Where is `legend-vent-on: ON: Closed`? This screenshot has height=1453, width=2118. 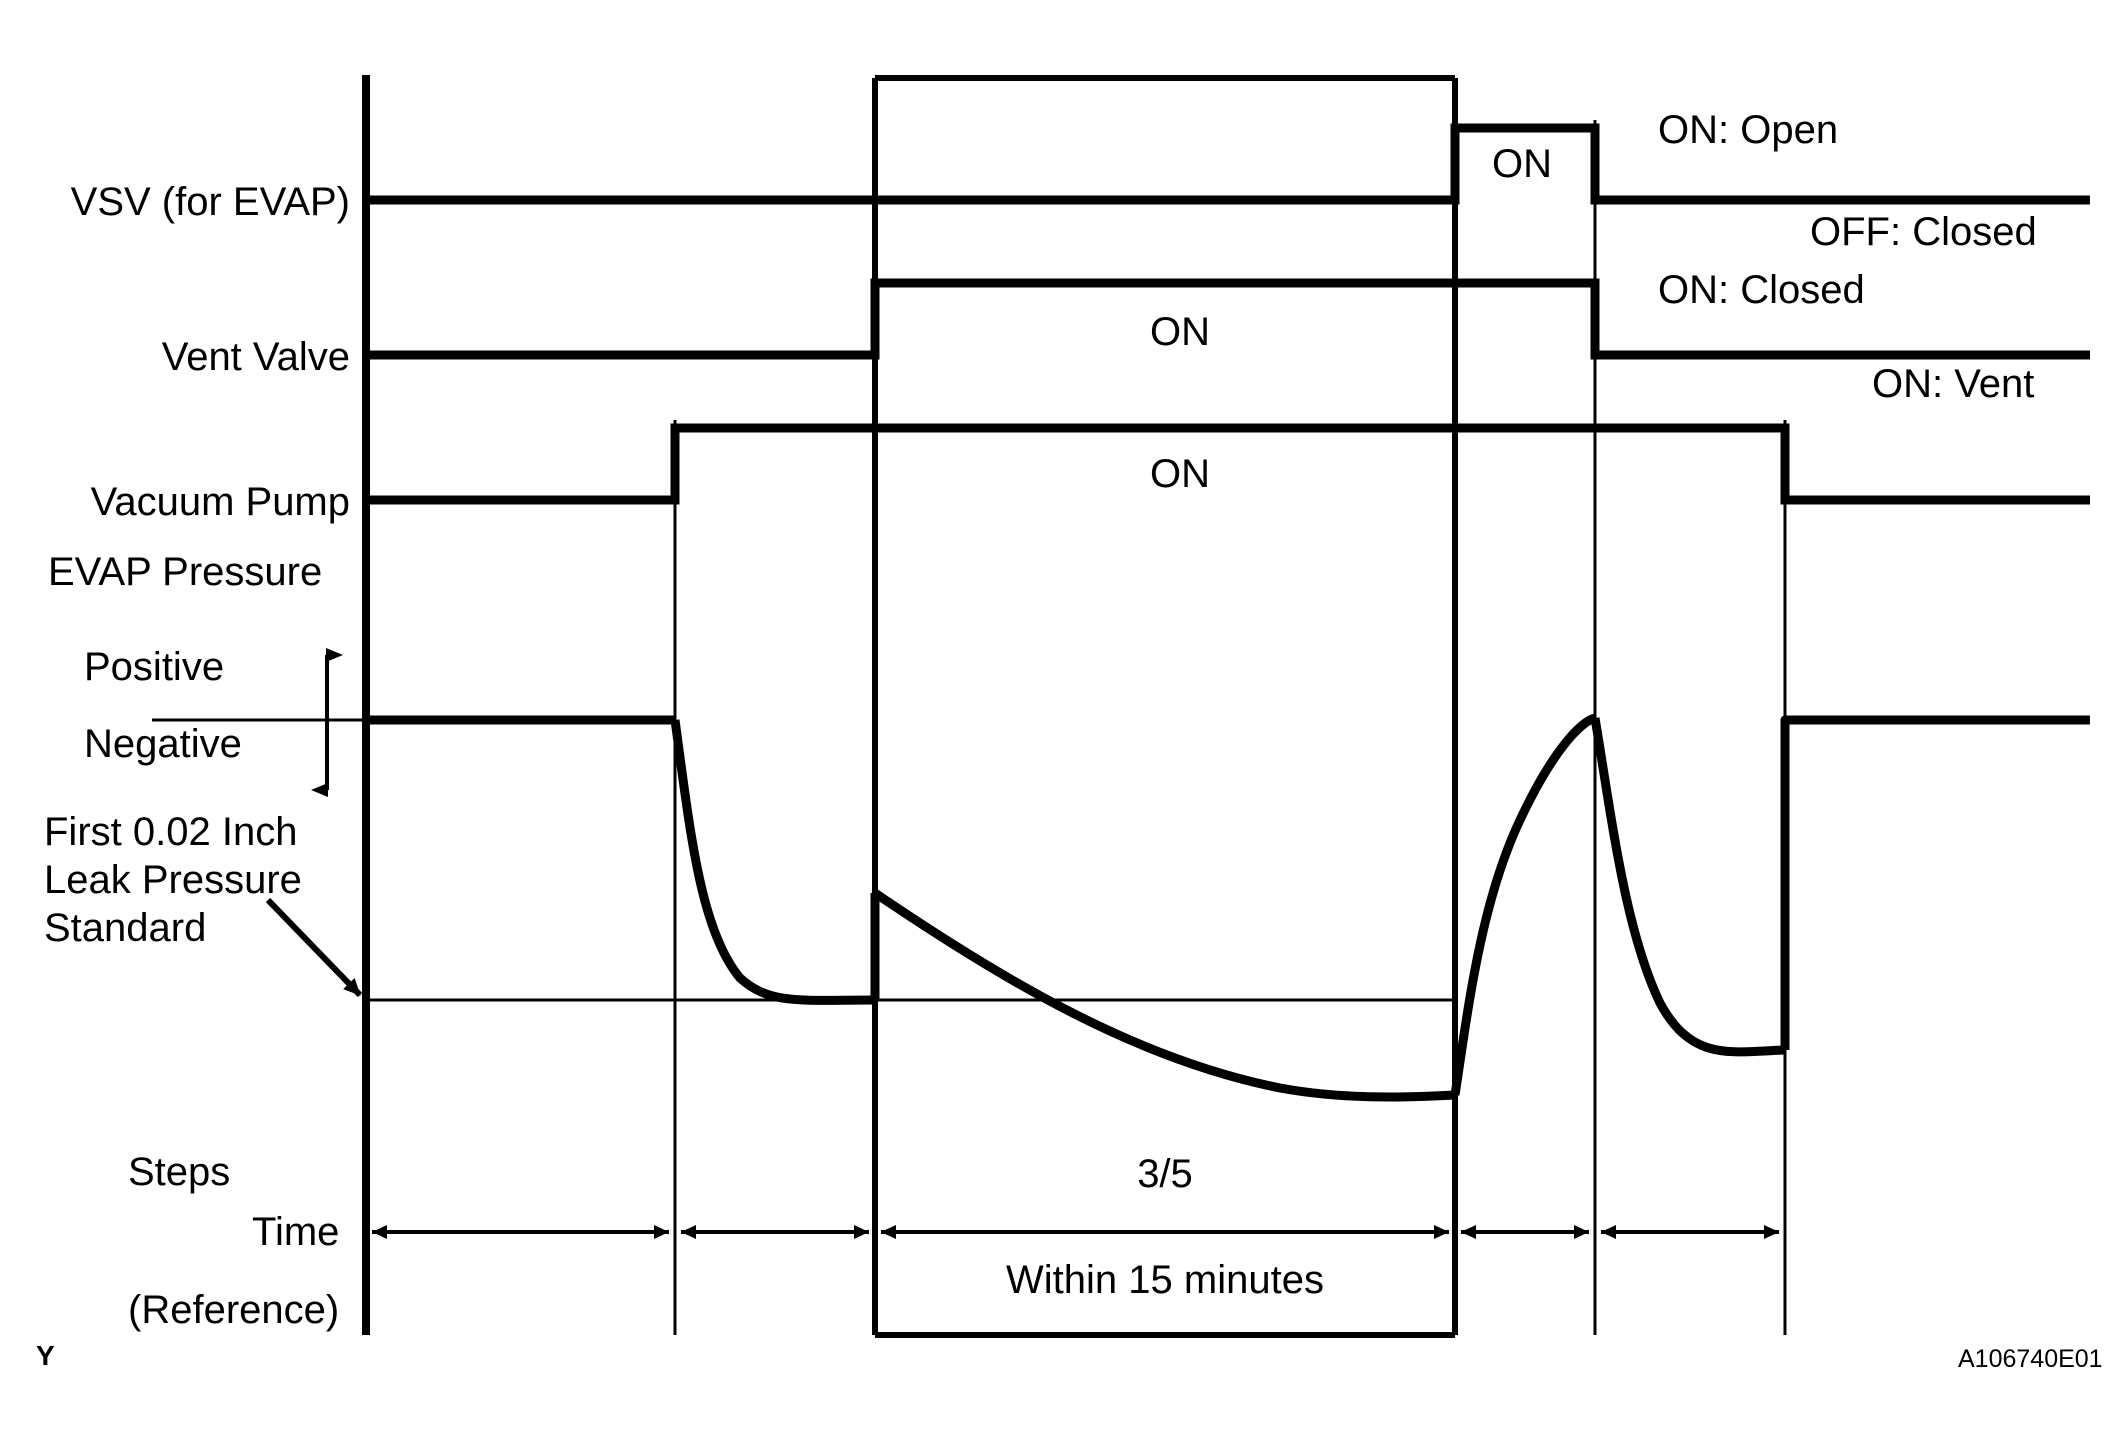
legend-vent-on: ON: Closed is located at coordinates (1761, 290).